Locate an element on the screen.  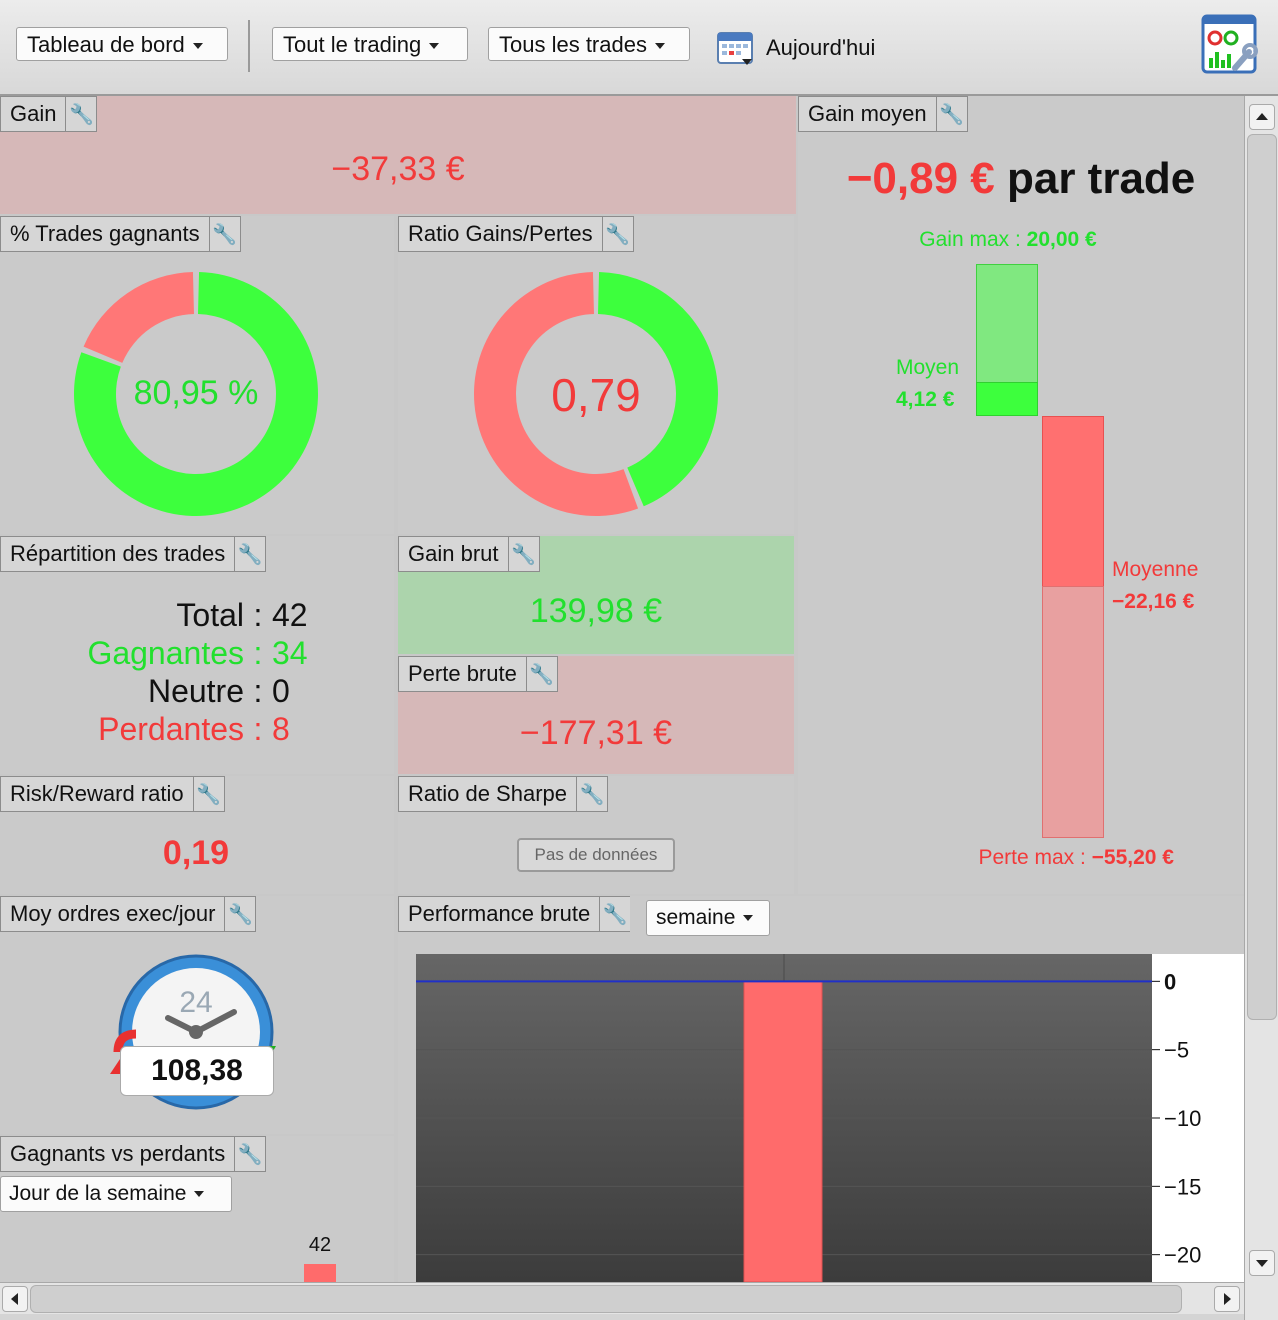
win-pct-value: 80,95 % is located at coordinates (196, 393).